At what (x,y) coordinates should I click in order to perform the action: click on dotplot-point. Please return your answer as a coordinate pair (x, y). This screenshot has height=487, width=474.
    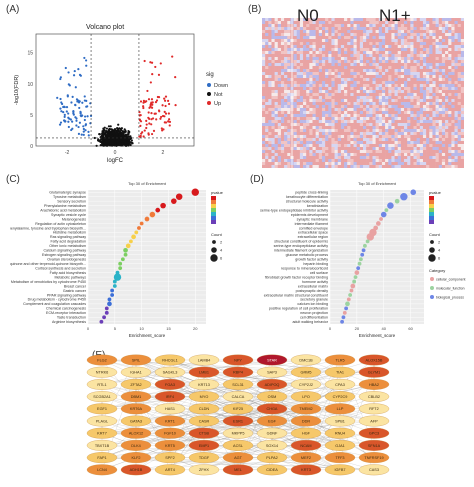
    Looking at the image, I should click on (163, 206).